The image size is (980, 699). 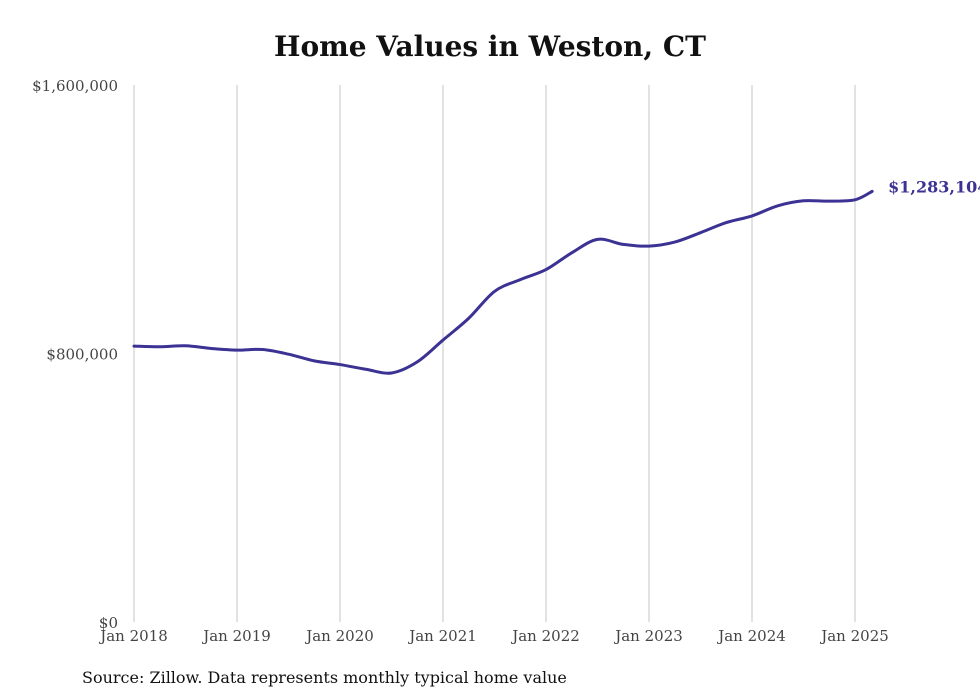 What do you see at coordinates (442, 636) in the screenshot?
I see `x-tick-label: Jan 2021` at bounding box center [442, 636].